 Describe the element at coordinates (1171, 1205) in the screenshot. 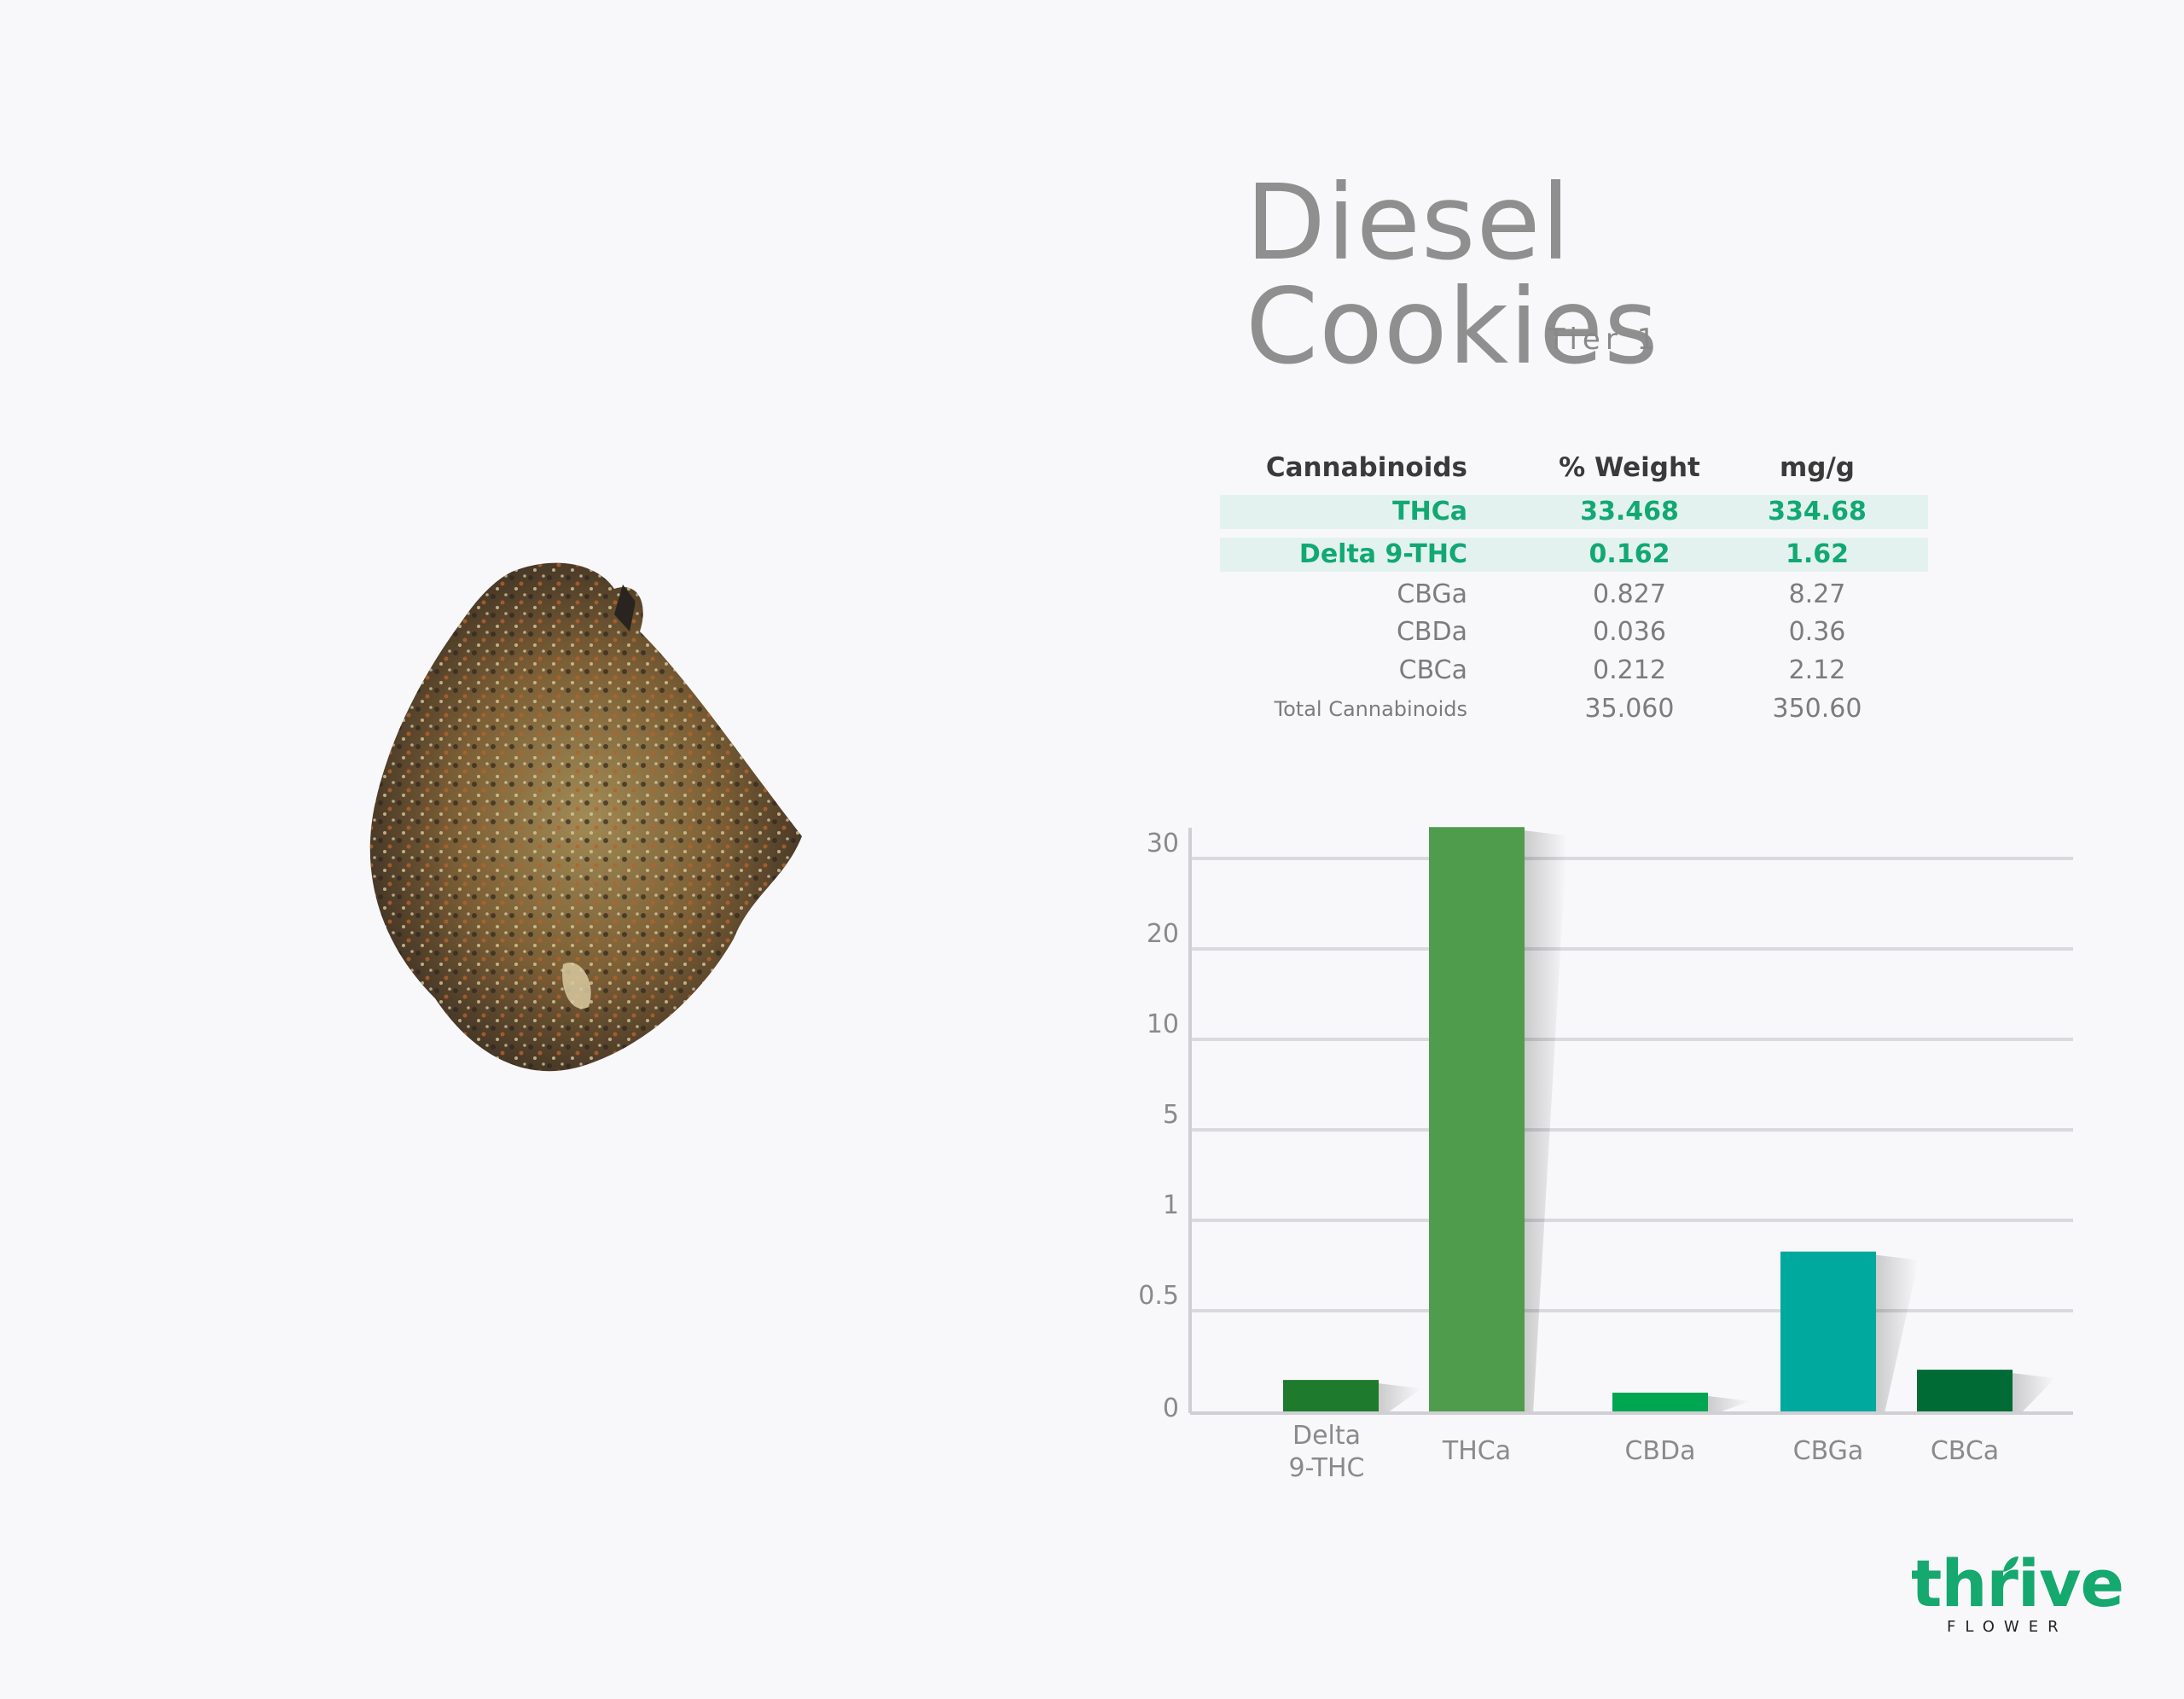

I see `y-tick-label: 1` at that location.